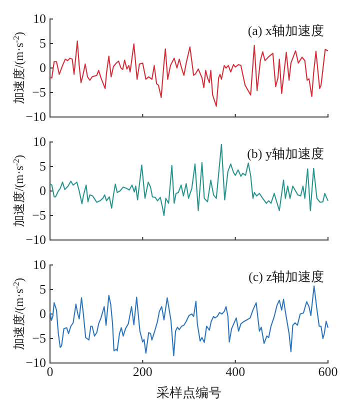 The width and height of the screenshot is (348, 402). Describe the element at coordinates (328, 372) in the screenshot. I see `x-tick-label: 600` at that location.